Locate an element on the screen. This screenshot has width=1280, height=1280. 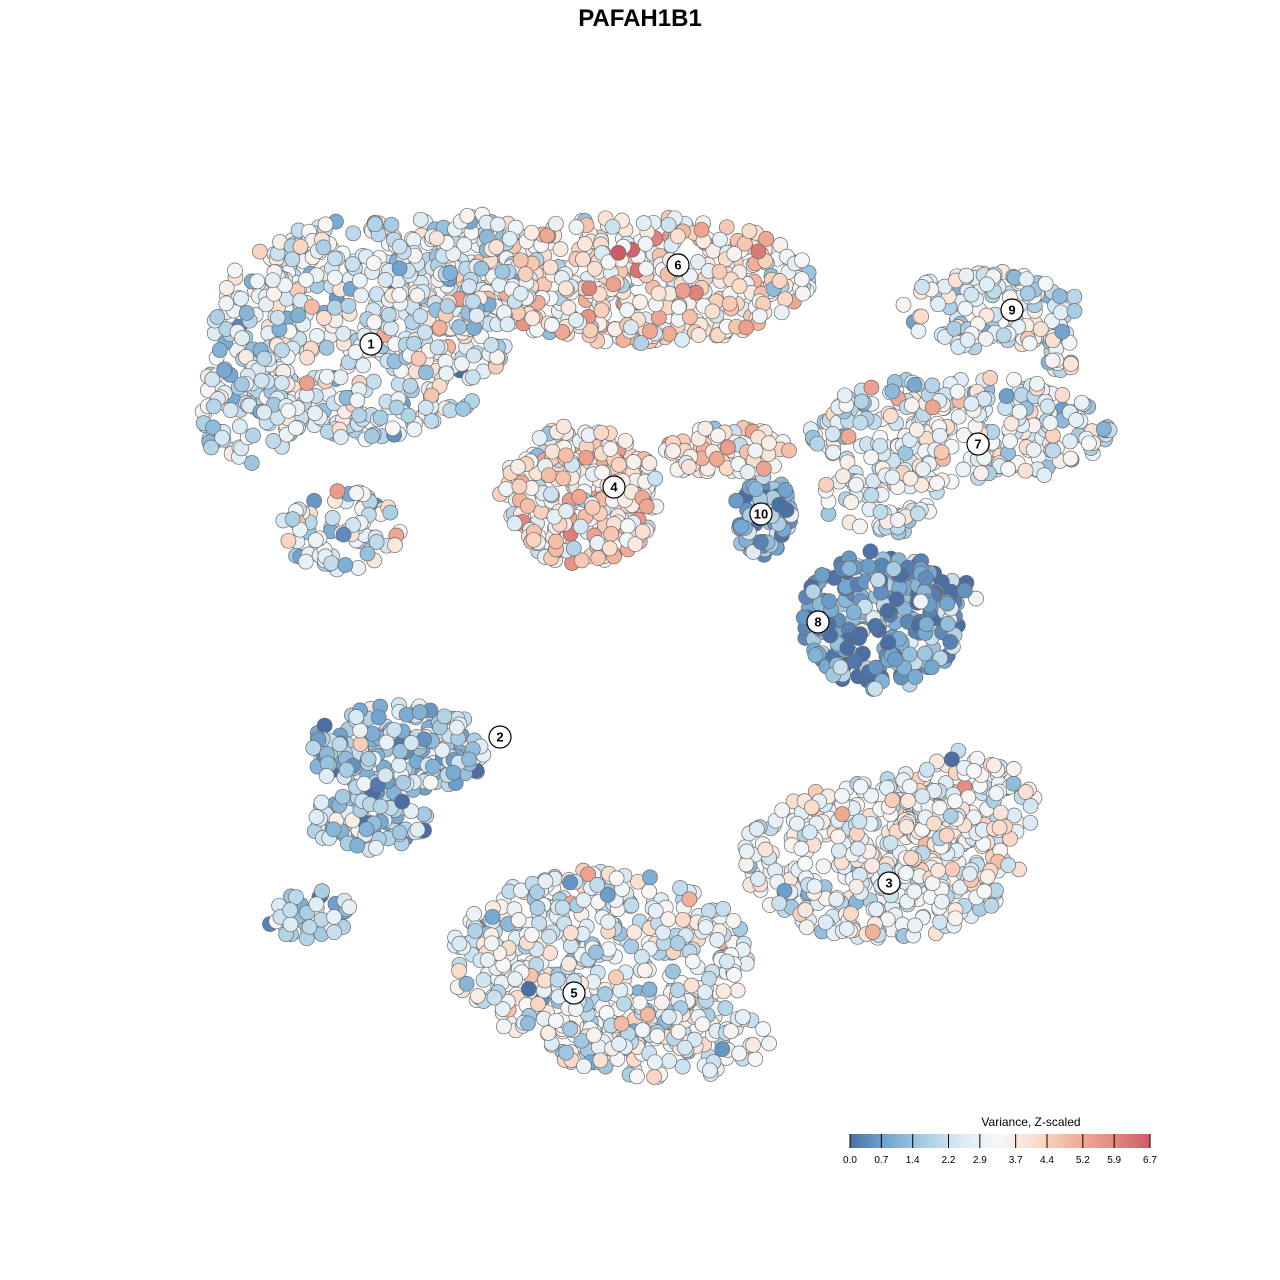
legend-tick-label: 2.2 is located at coordinates (949, 1160).